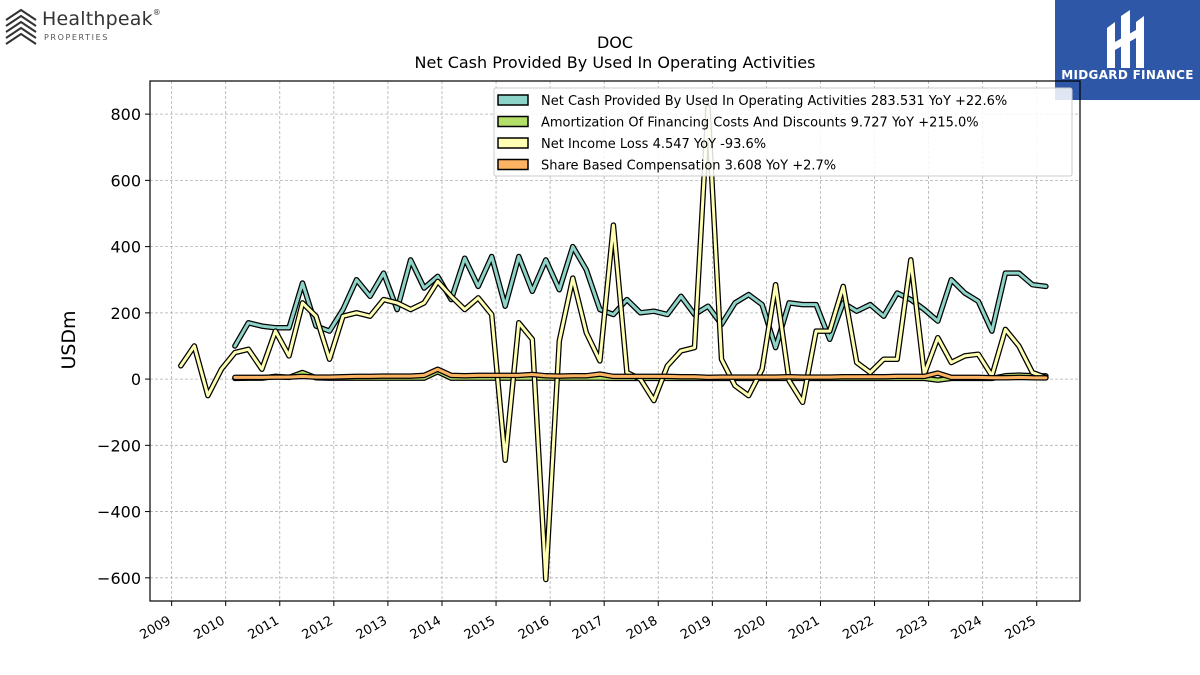 The width and height of the screenshot is (1200, 675). I want to click on x-tick-label: 2012, so click(318, 628).